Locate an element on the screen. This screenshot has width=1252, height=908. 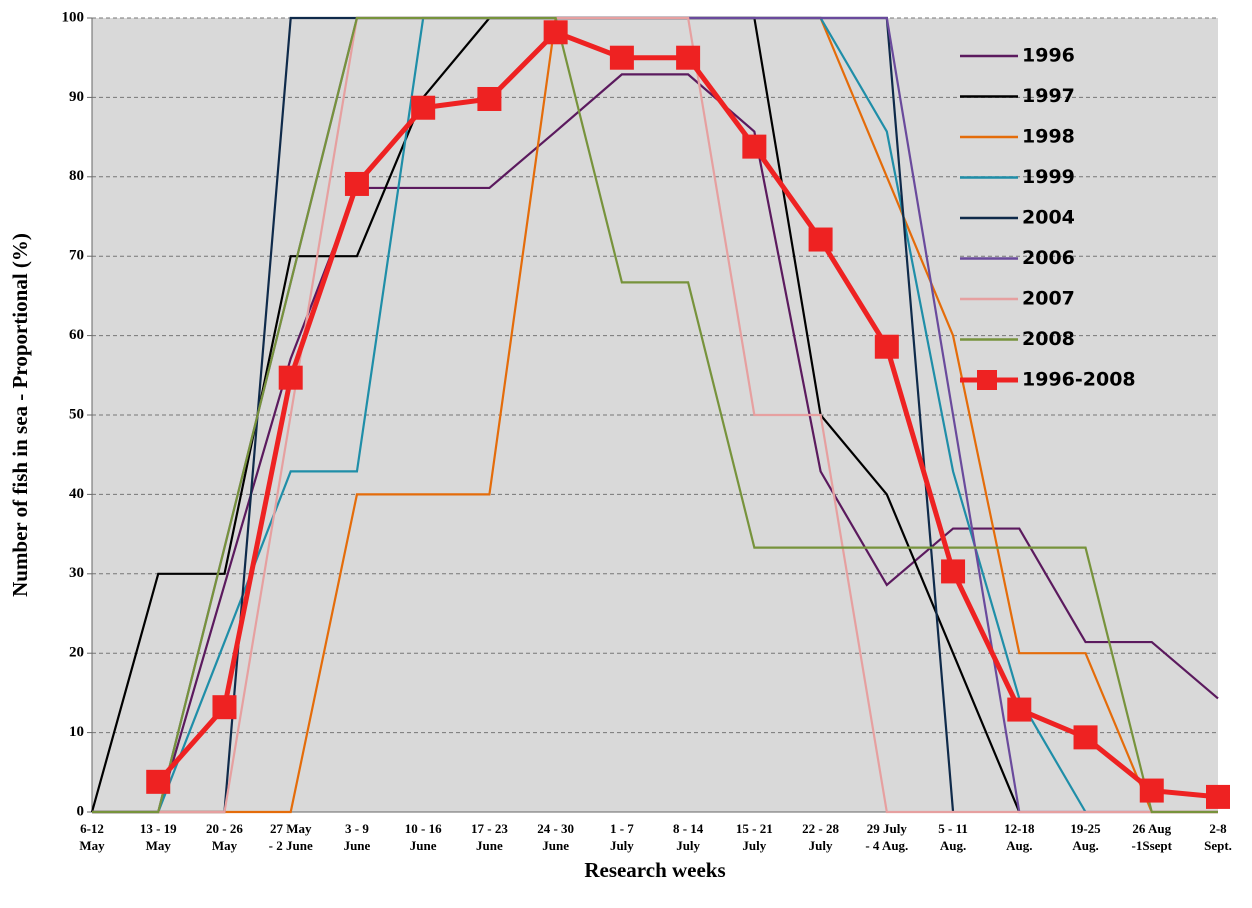
x-tick-label: 17 - 23 is located at coordinates (489, 828).